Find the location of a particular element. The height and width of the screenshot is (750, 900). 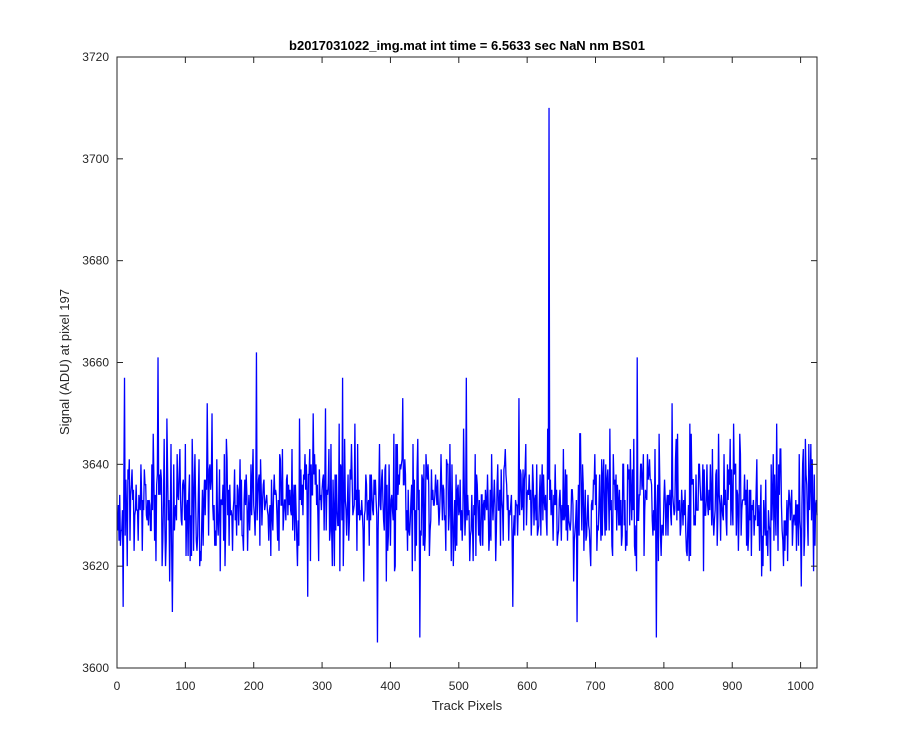

y-tick-label: 3620 is located at coordinates (95, 566).